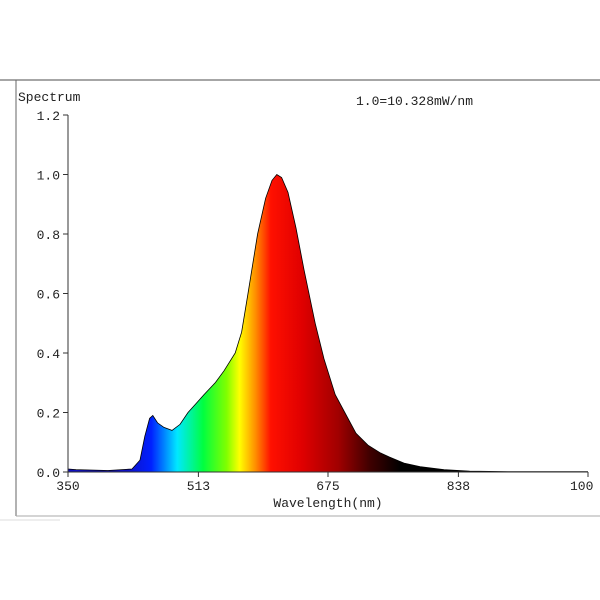 This screenshot has height=600, width=600. Describe the element at coordinates (48, 116) in the screenshot. I see `y-tick-label: 1.2` at that location.